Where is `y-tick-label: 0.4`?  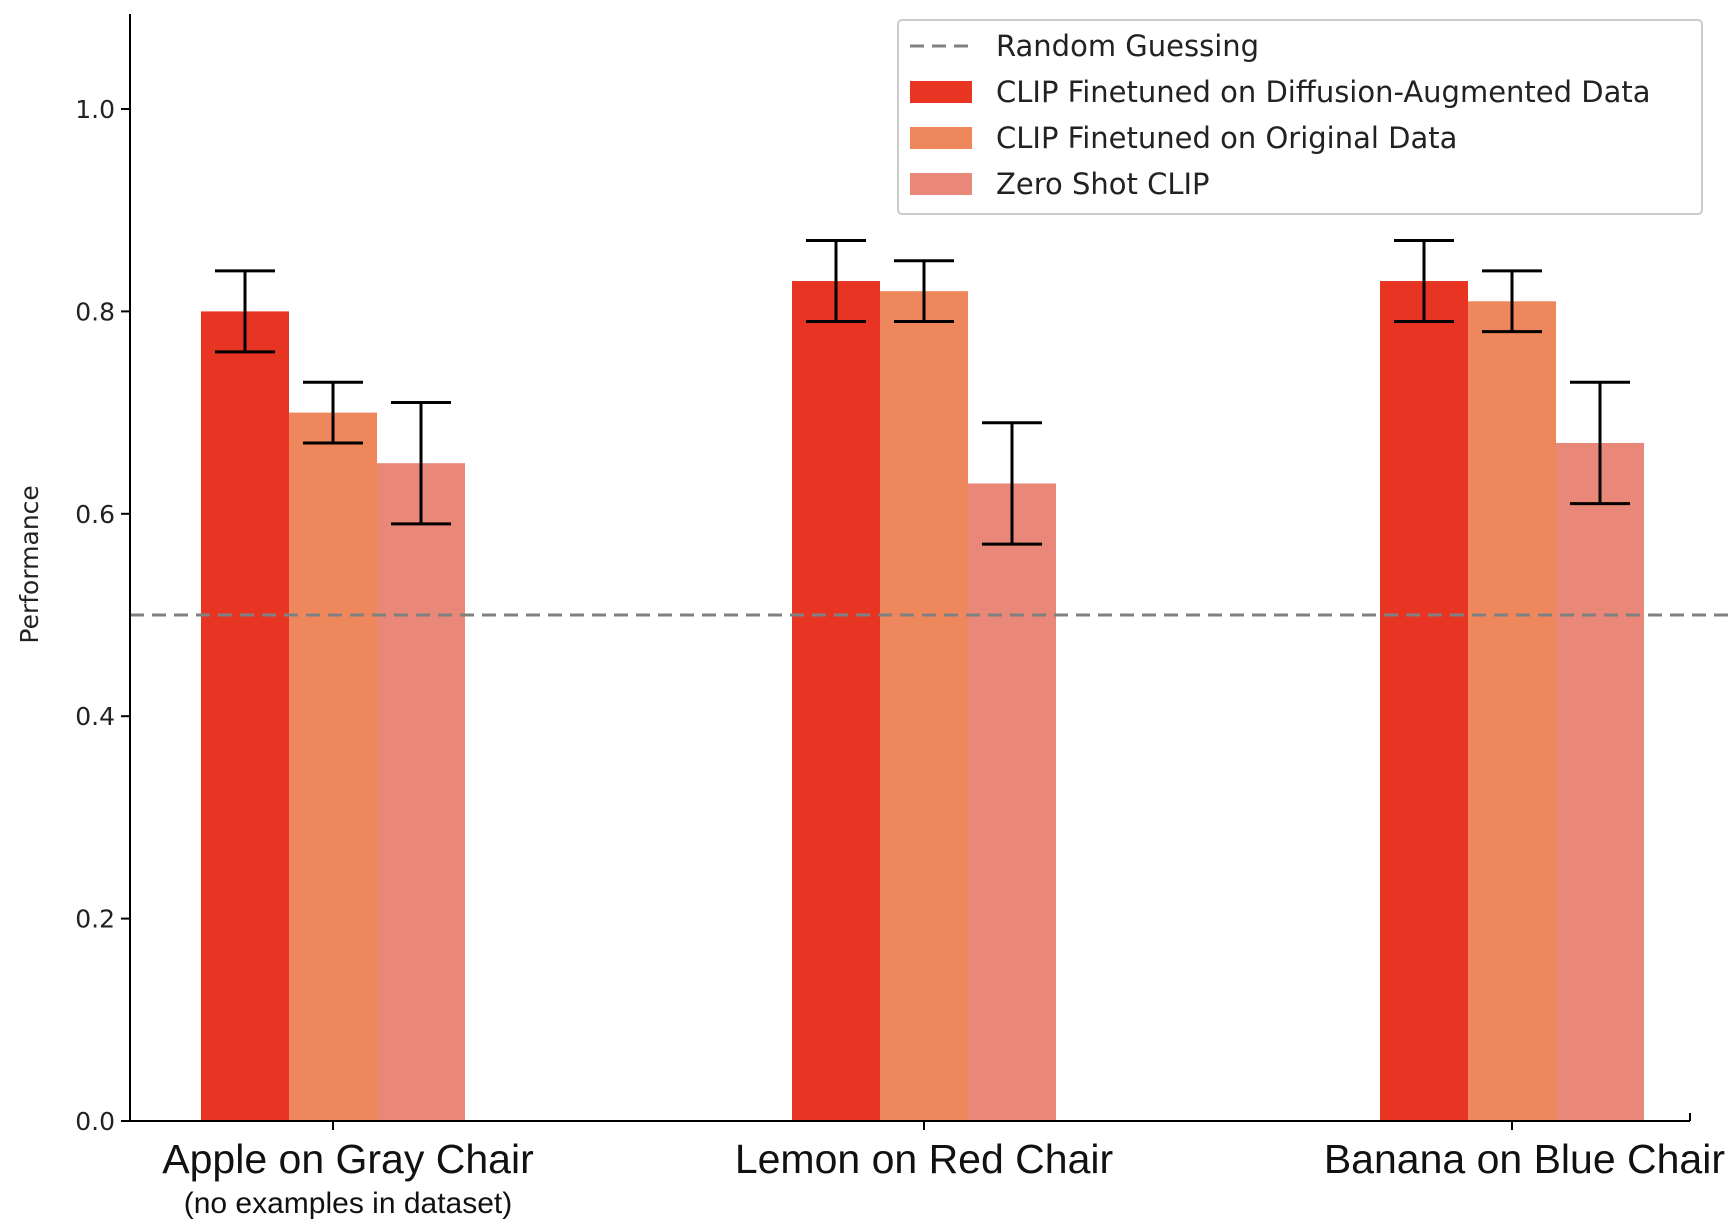
y-tick-label: 0.4 is located at coordinates (95, 716).